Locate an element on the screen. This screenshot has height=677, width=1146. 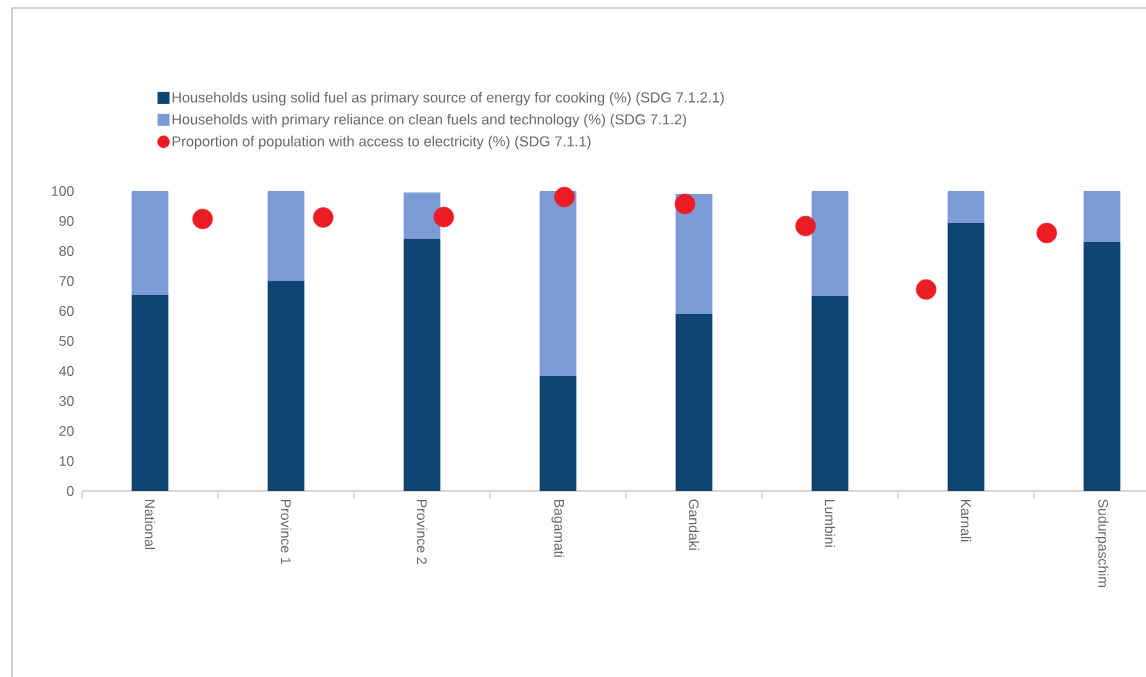
x-tick-label: Province 2 is located at coordinates (422, 531).